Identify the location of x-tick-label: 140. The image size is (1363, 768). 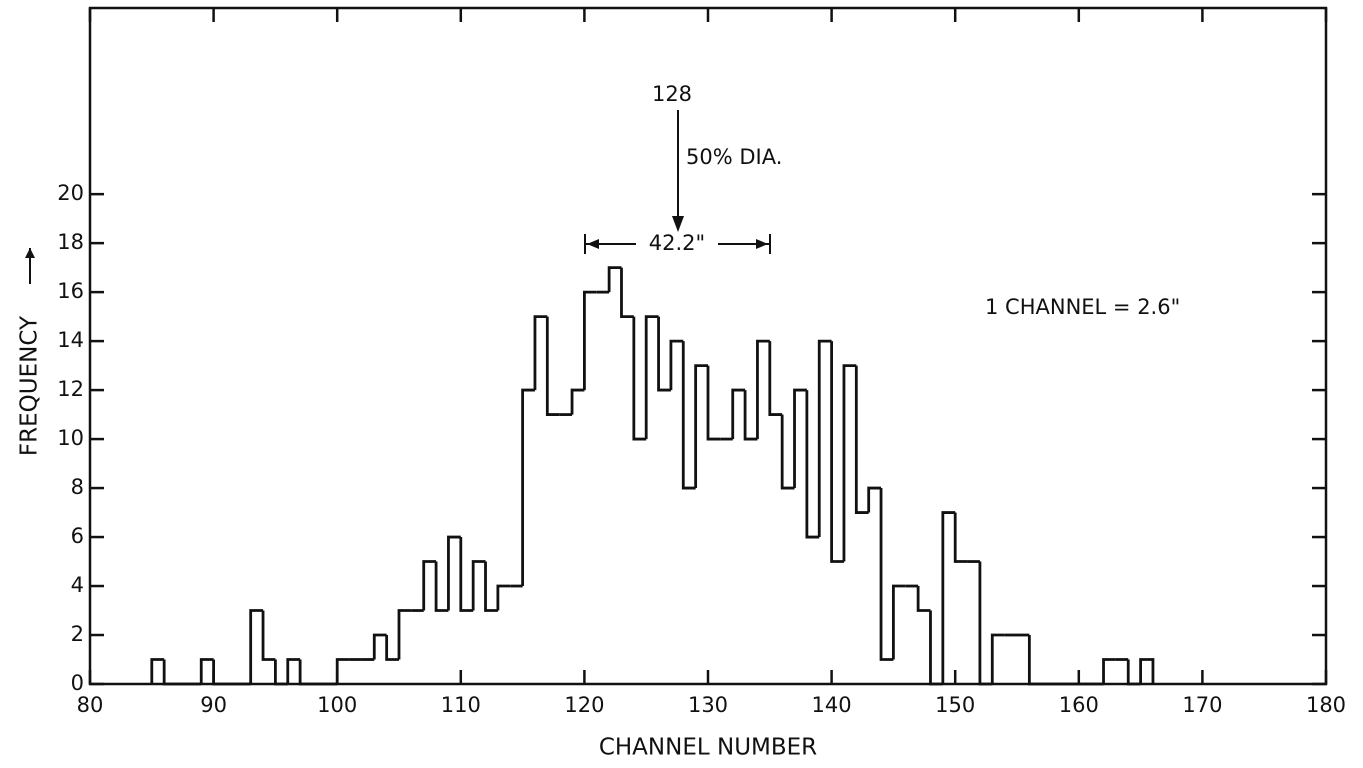
(832, 705).